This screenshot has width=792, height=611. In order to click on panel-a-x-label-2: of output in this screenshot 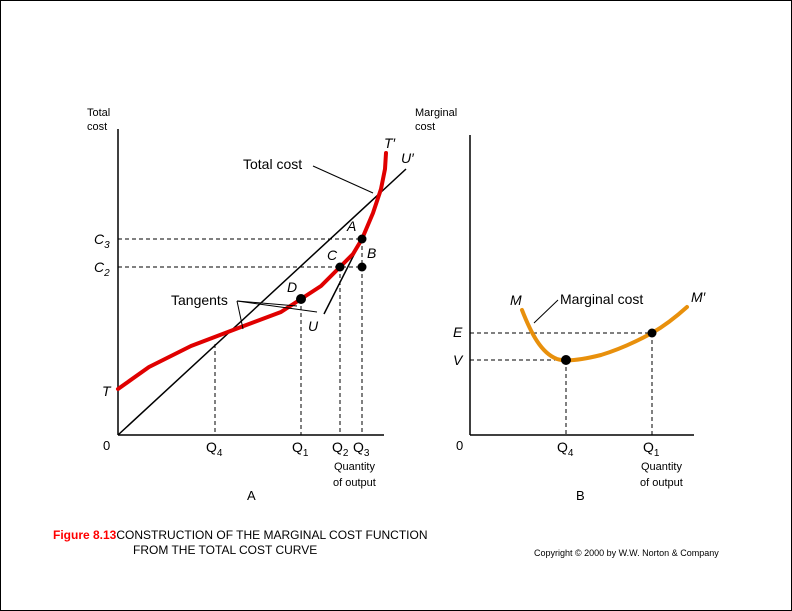, I will do `click(354, 483)`.